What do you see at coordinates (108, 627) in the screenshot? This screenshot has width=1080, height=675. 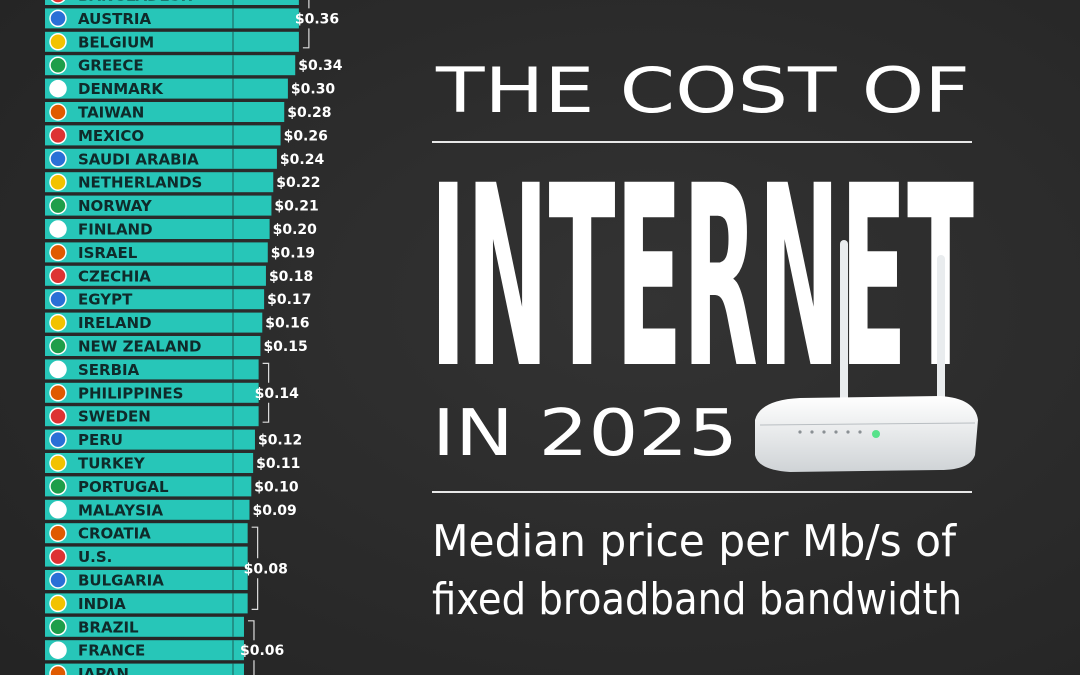 I see `country-label: BRAZIL` at bounding box center [108, 627].